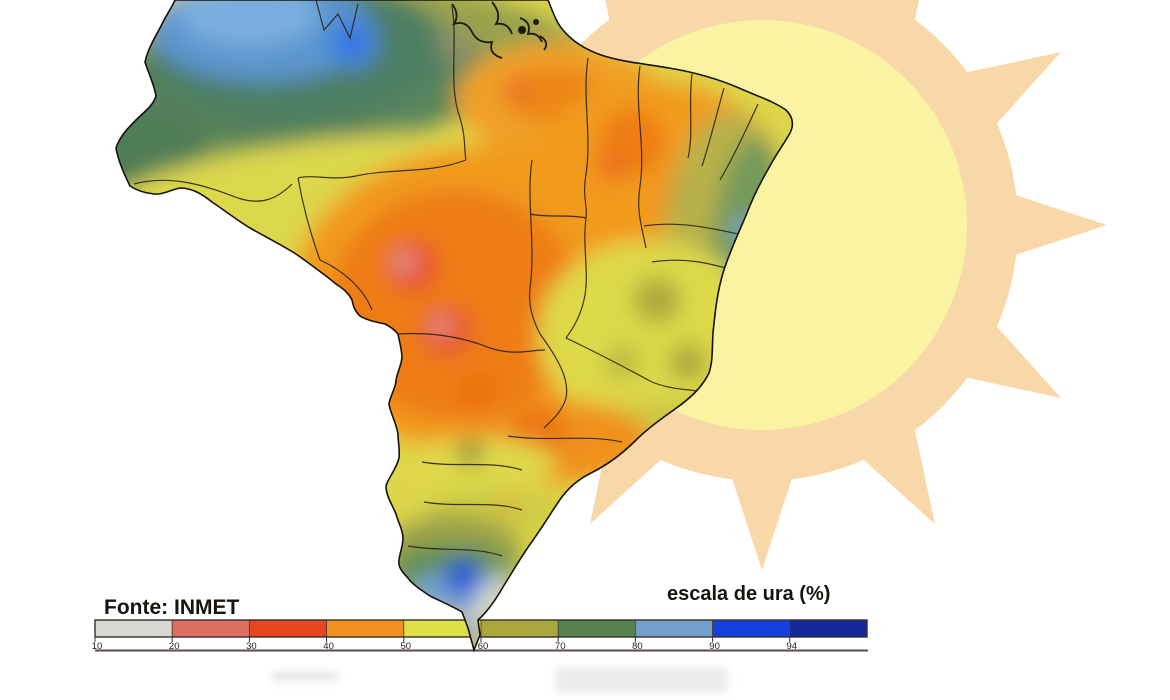 This screenshot has width=1170, height=700. Describe the element at coordinates (792, 646) in the screenshot. I see `legend-tick-label: 94` at that location.